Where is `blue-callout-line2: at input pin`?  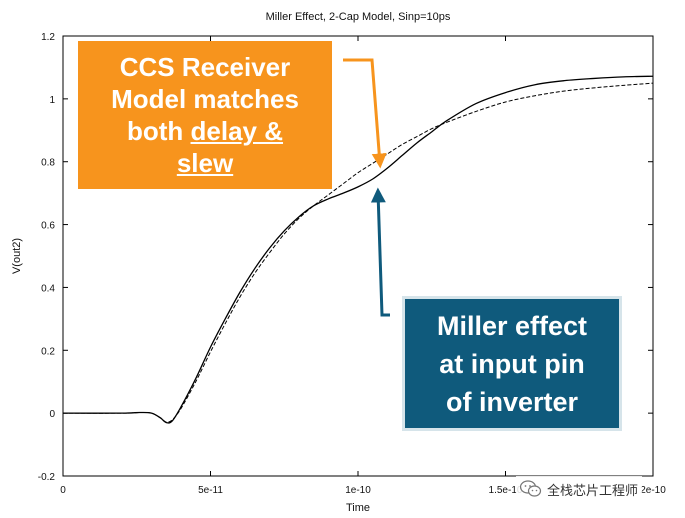
blue-callout-line2: at input pin is located at coordinates (512, 363).